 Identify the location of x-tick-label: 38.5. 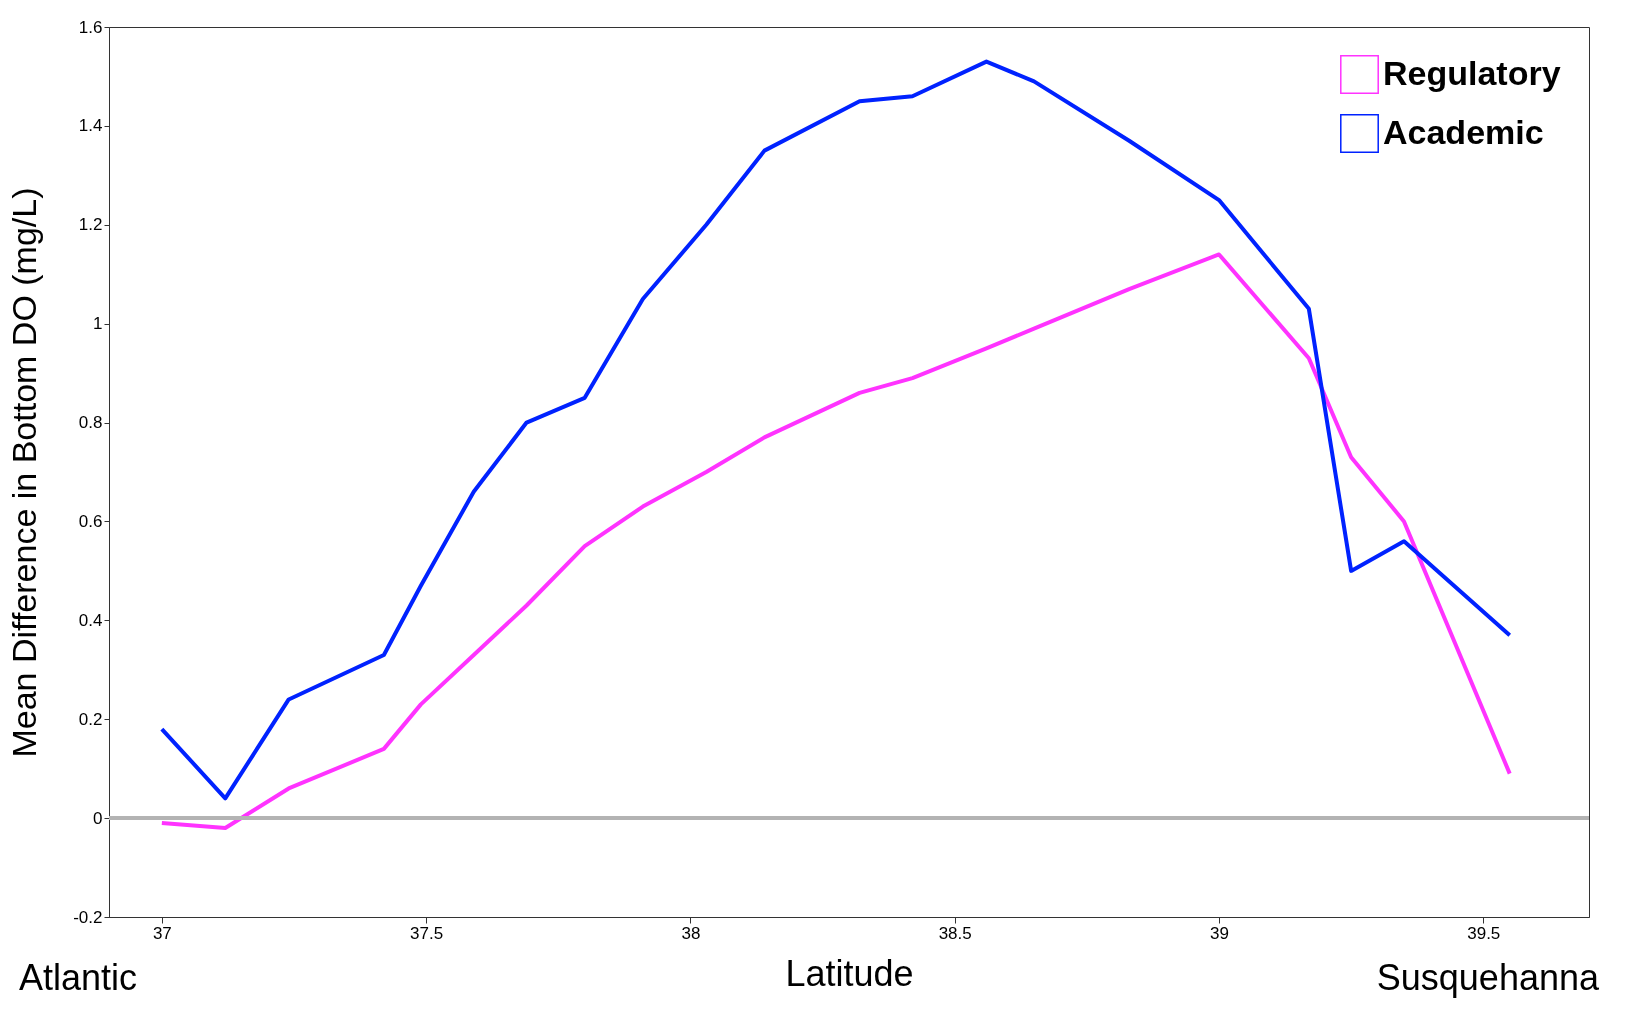
(955, 933).